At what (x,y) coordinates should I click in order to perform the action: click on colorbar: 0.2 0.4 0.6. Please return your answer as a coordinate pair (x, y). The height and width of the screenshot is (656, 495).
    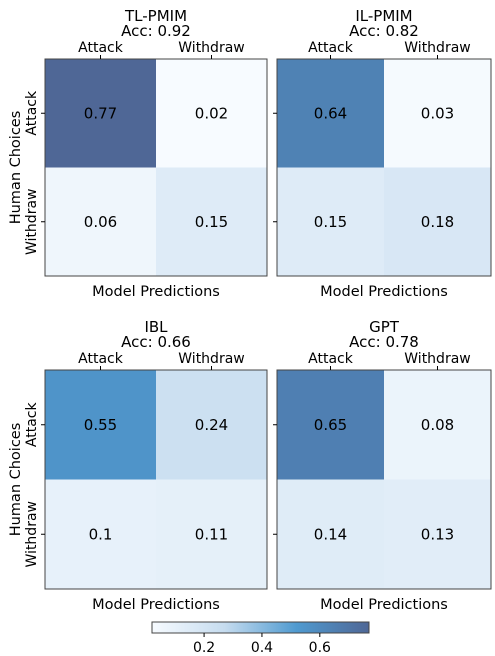
    Looking at the image, I should click on (260, 638).